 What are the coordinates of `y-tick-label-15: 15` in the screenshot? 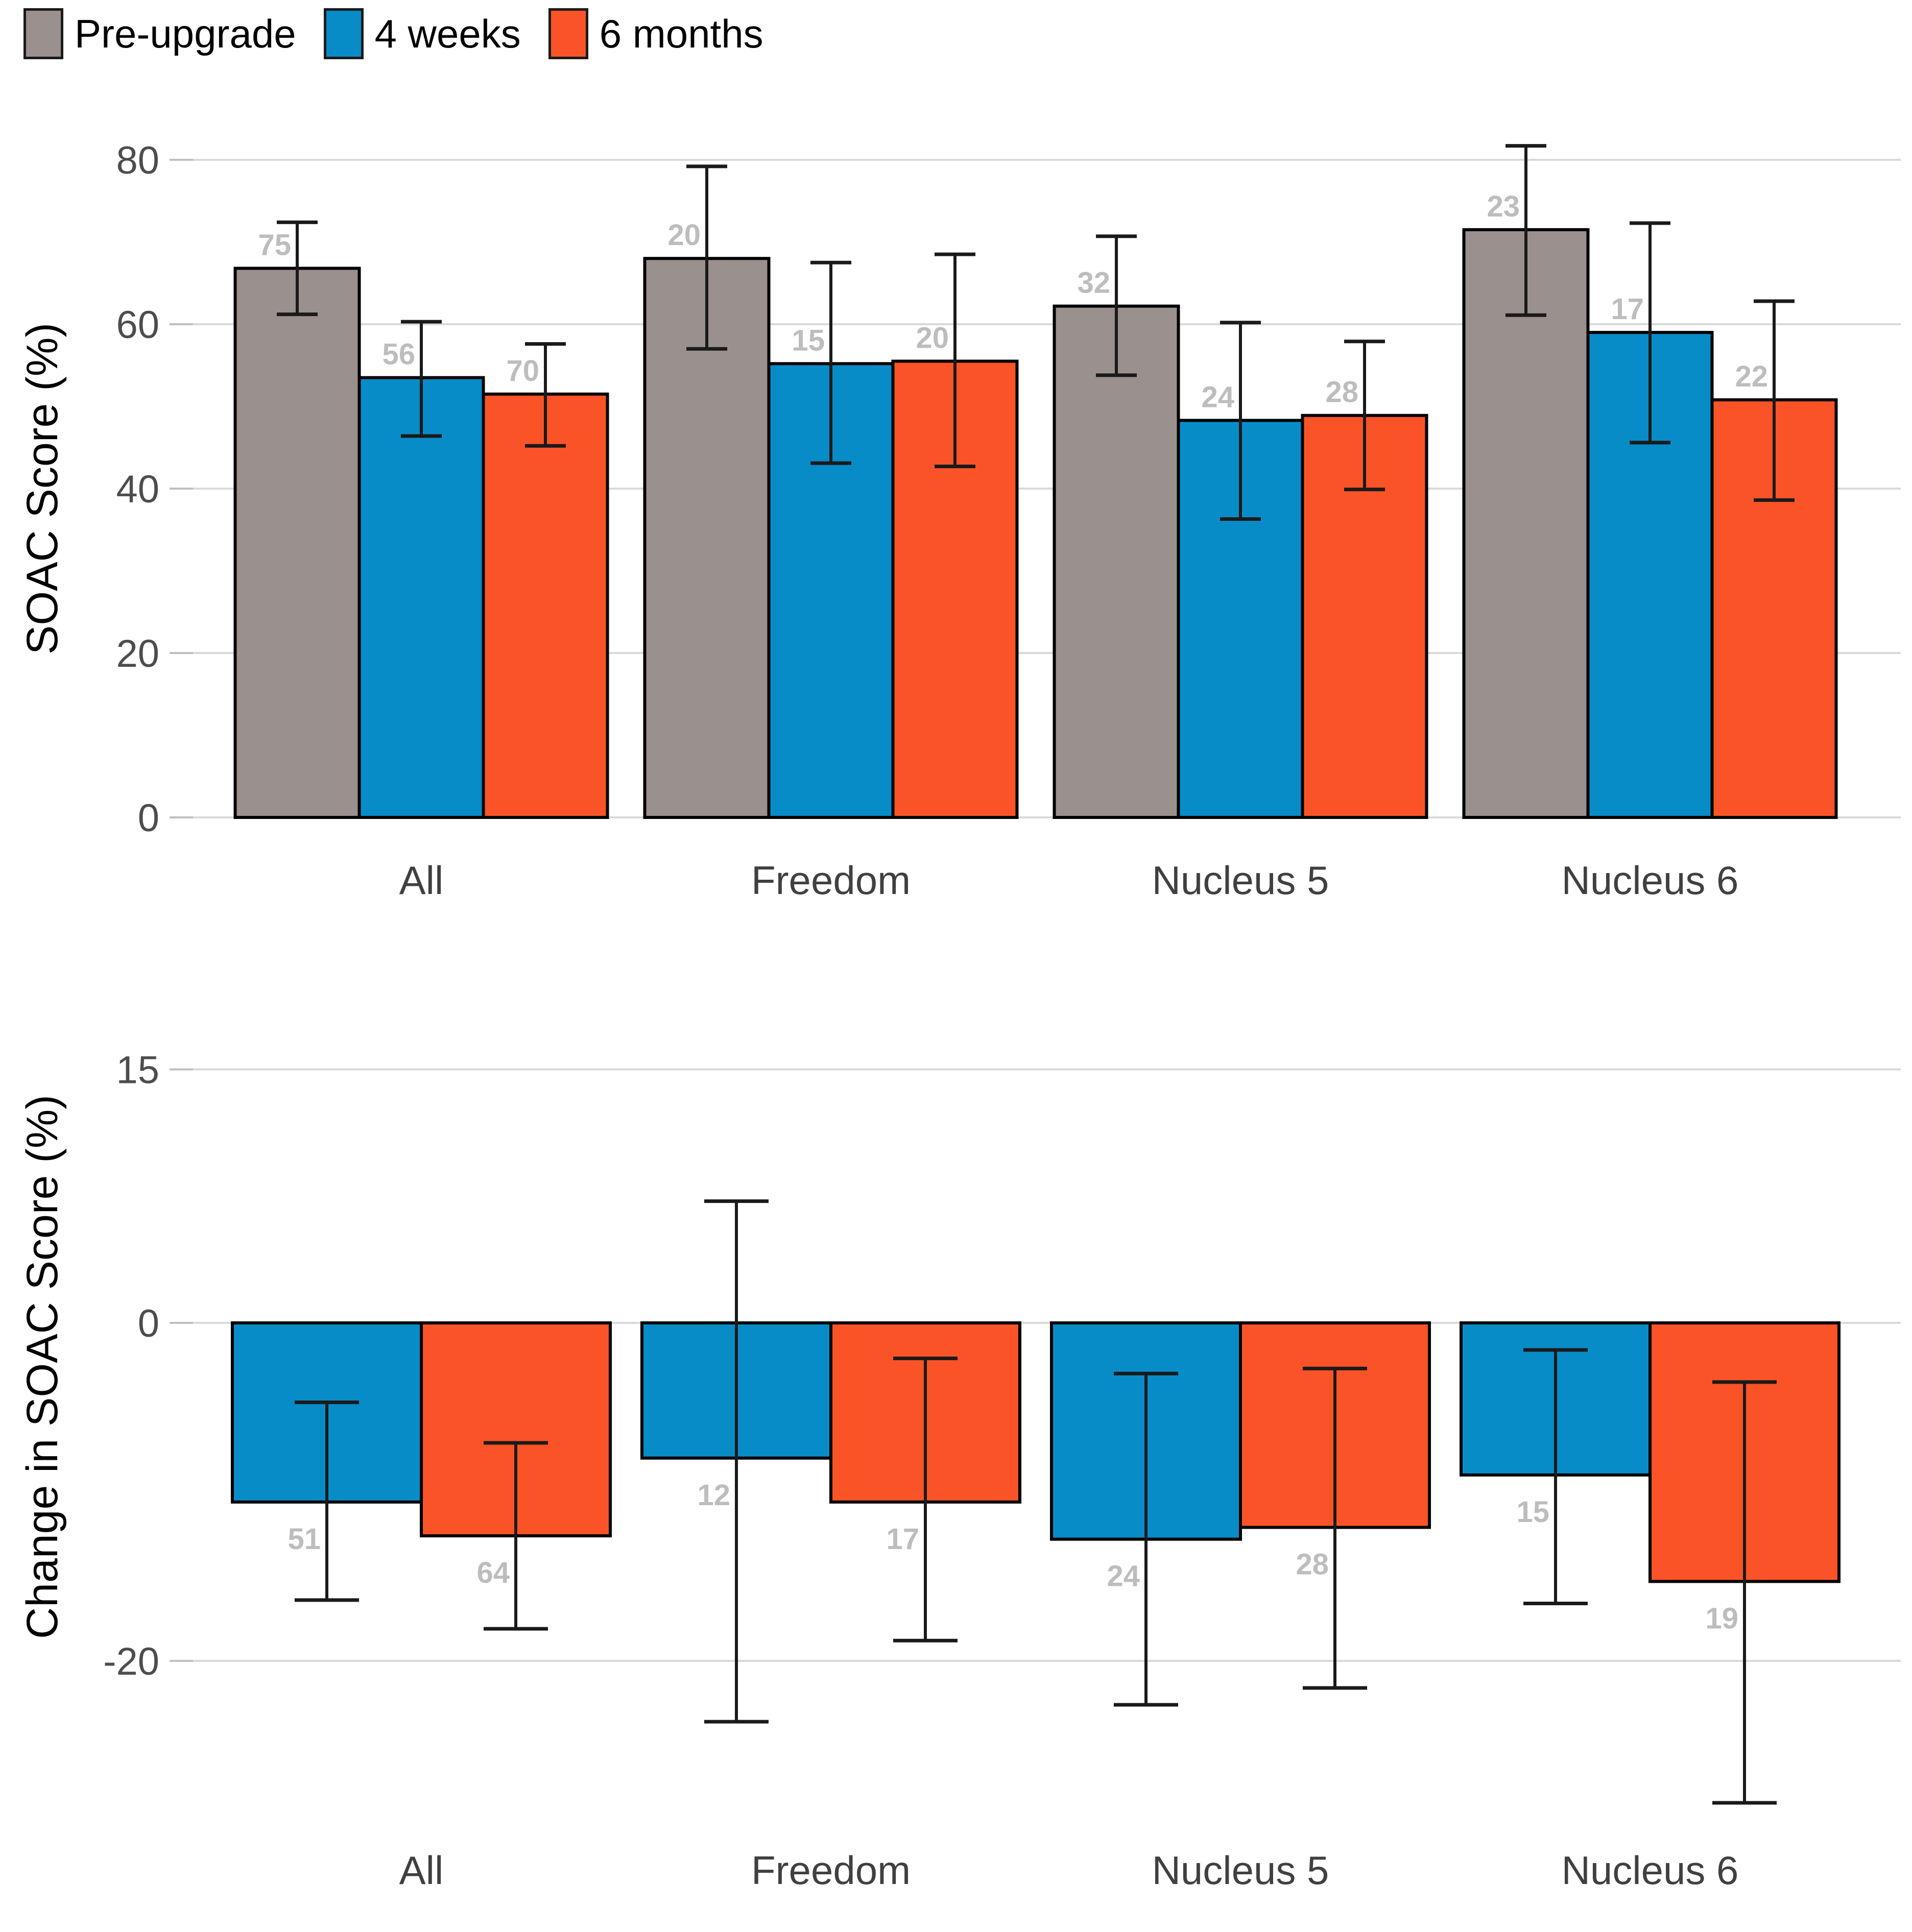 It's located at (137, 1070).